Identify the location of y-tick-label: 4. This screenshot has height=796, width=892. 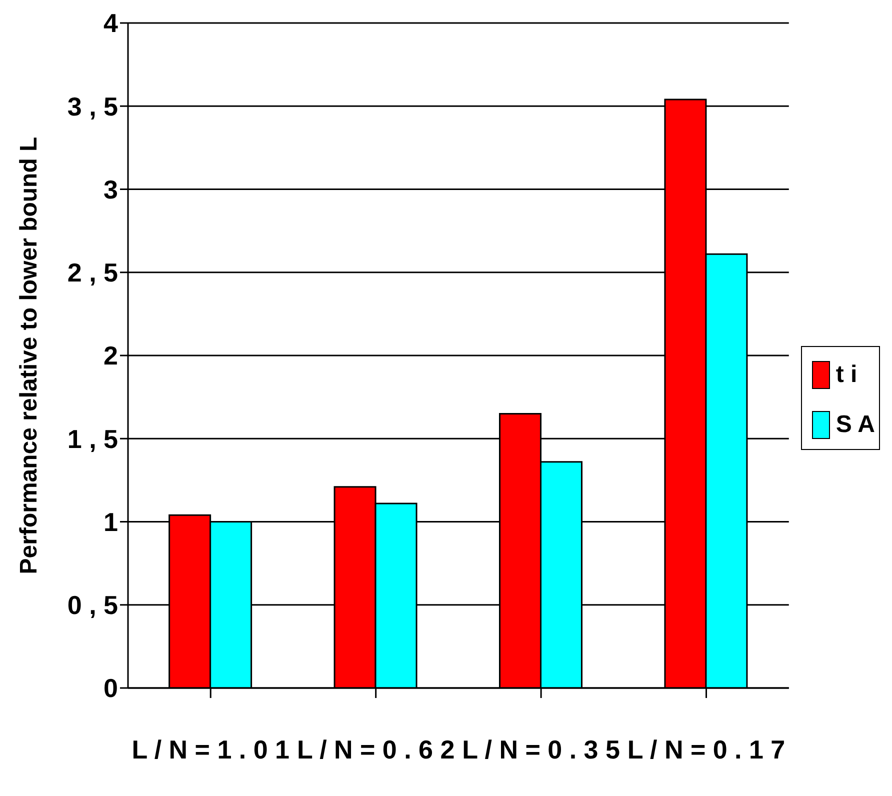
(111, 23).